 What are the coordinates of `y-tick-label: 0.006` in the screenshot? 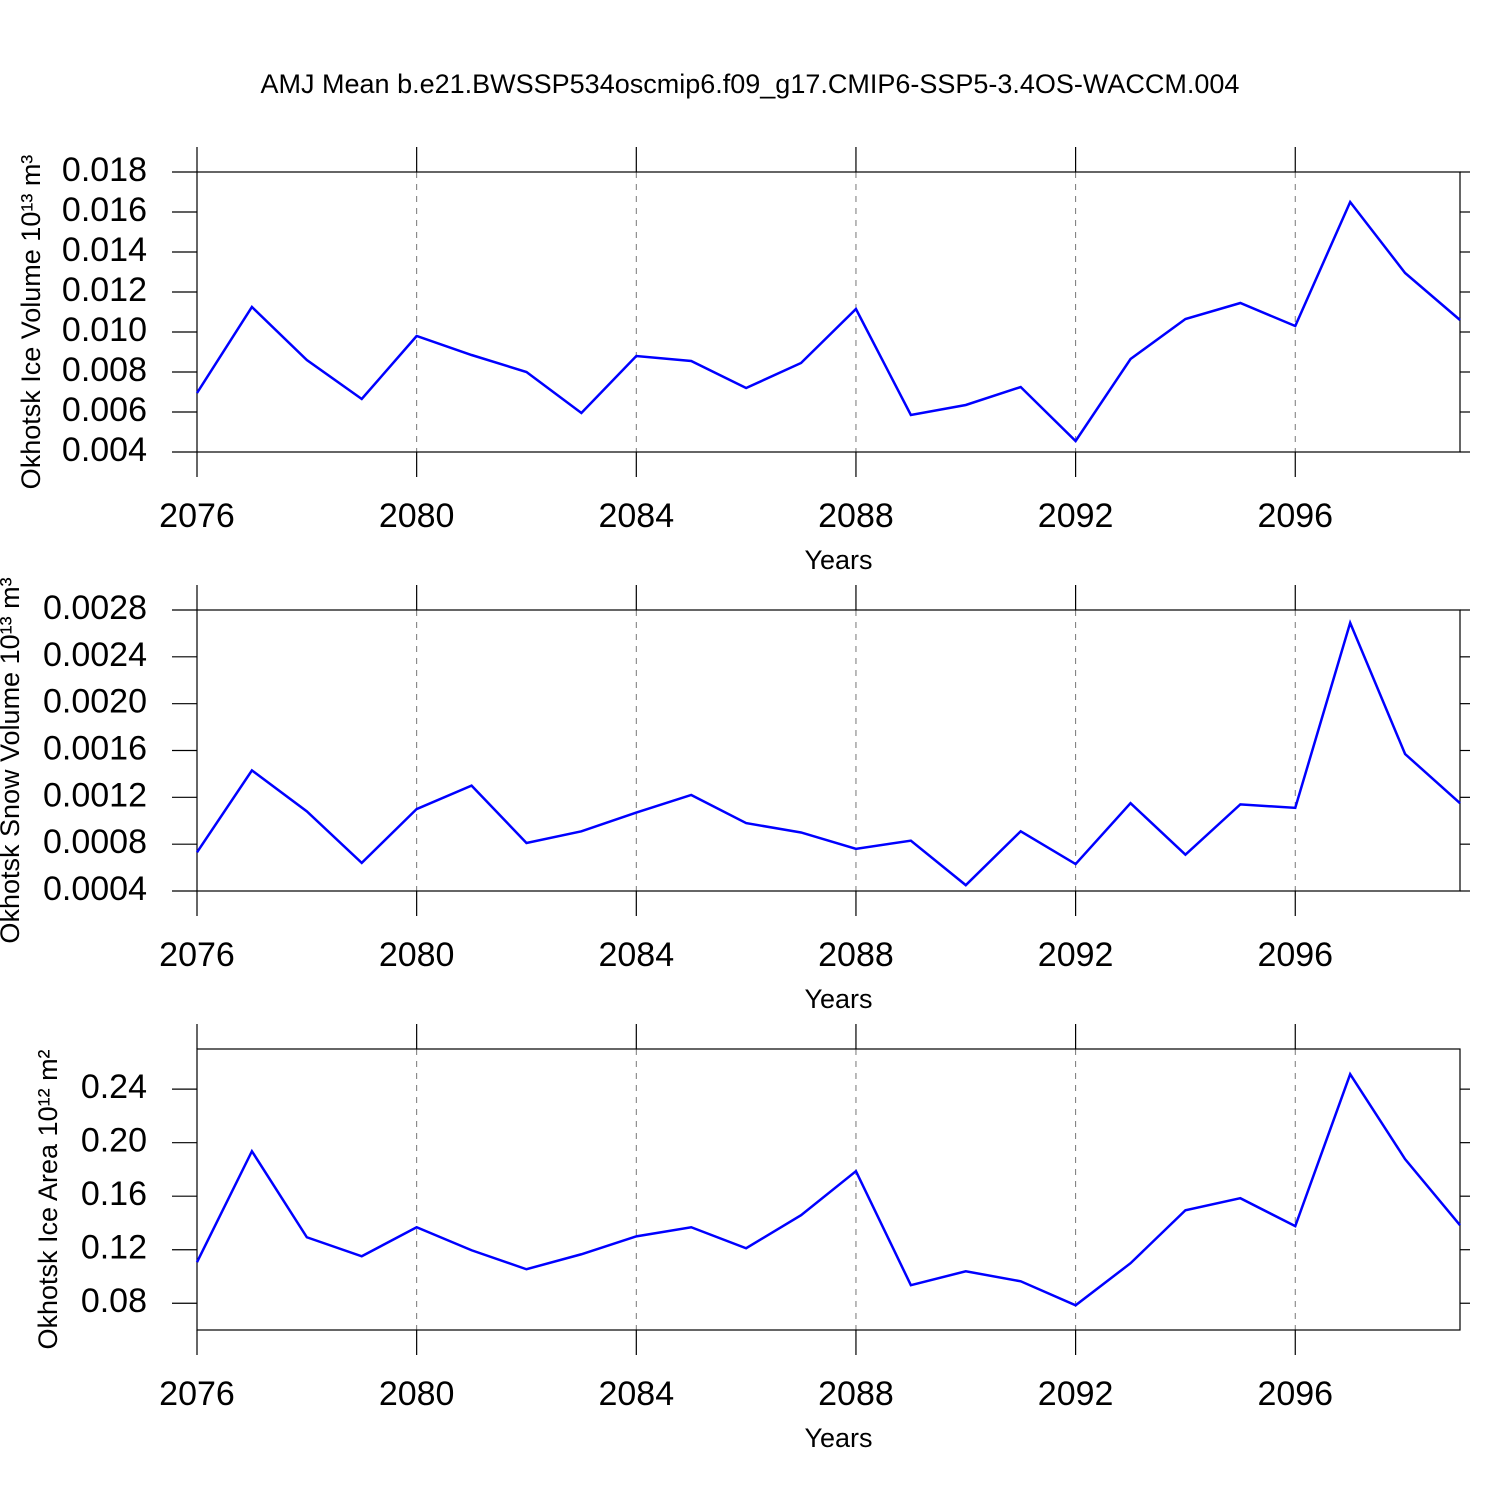 It's located at (104, 410).